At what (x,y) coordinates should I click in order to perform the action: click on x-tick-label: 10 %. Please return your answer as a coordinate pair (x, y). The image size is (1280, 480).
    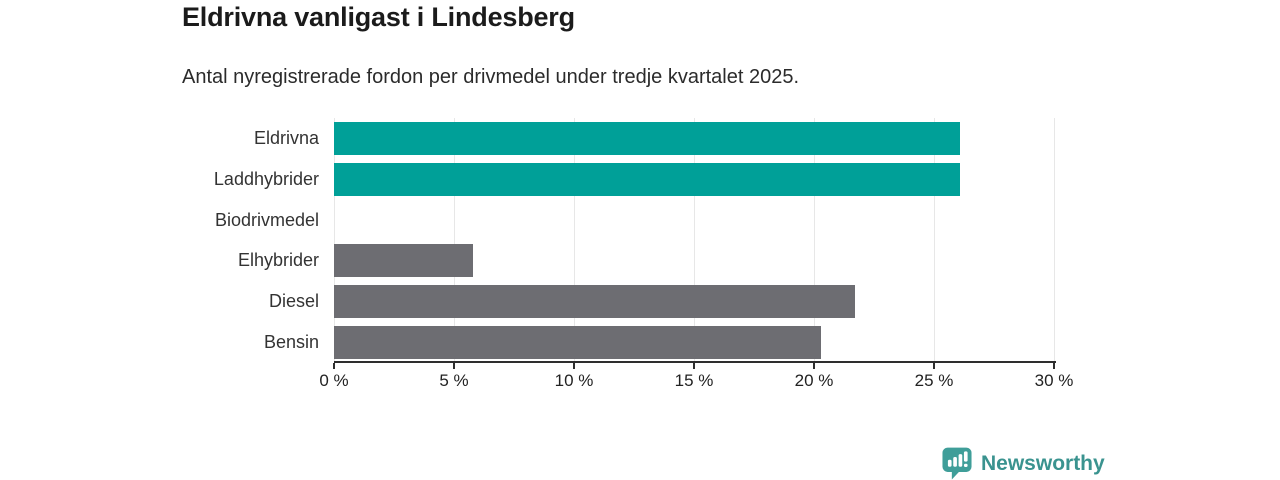
    Looking at the image, I should click on (574, 380).